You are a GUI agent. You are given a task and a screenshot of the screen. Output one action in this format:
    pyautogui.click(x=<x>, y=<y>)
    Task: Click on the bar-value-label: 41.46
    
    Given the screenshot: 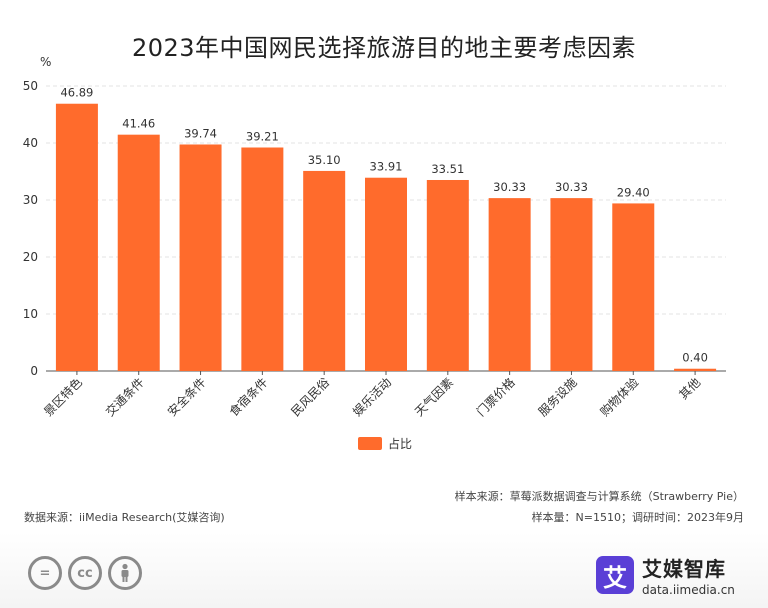 What is the action you would take?
    pyautogui.click(x=138, y=124)
    